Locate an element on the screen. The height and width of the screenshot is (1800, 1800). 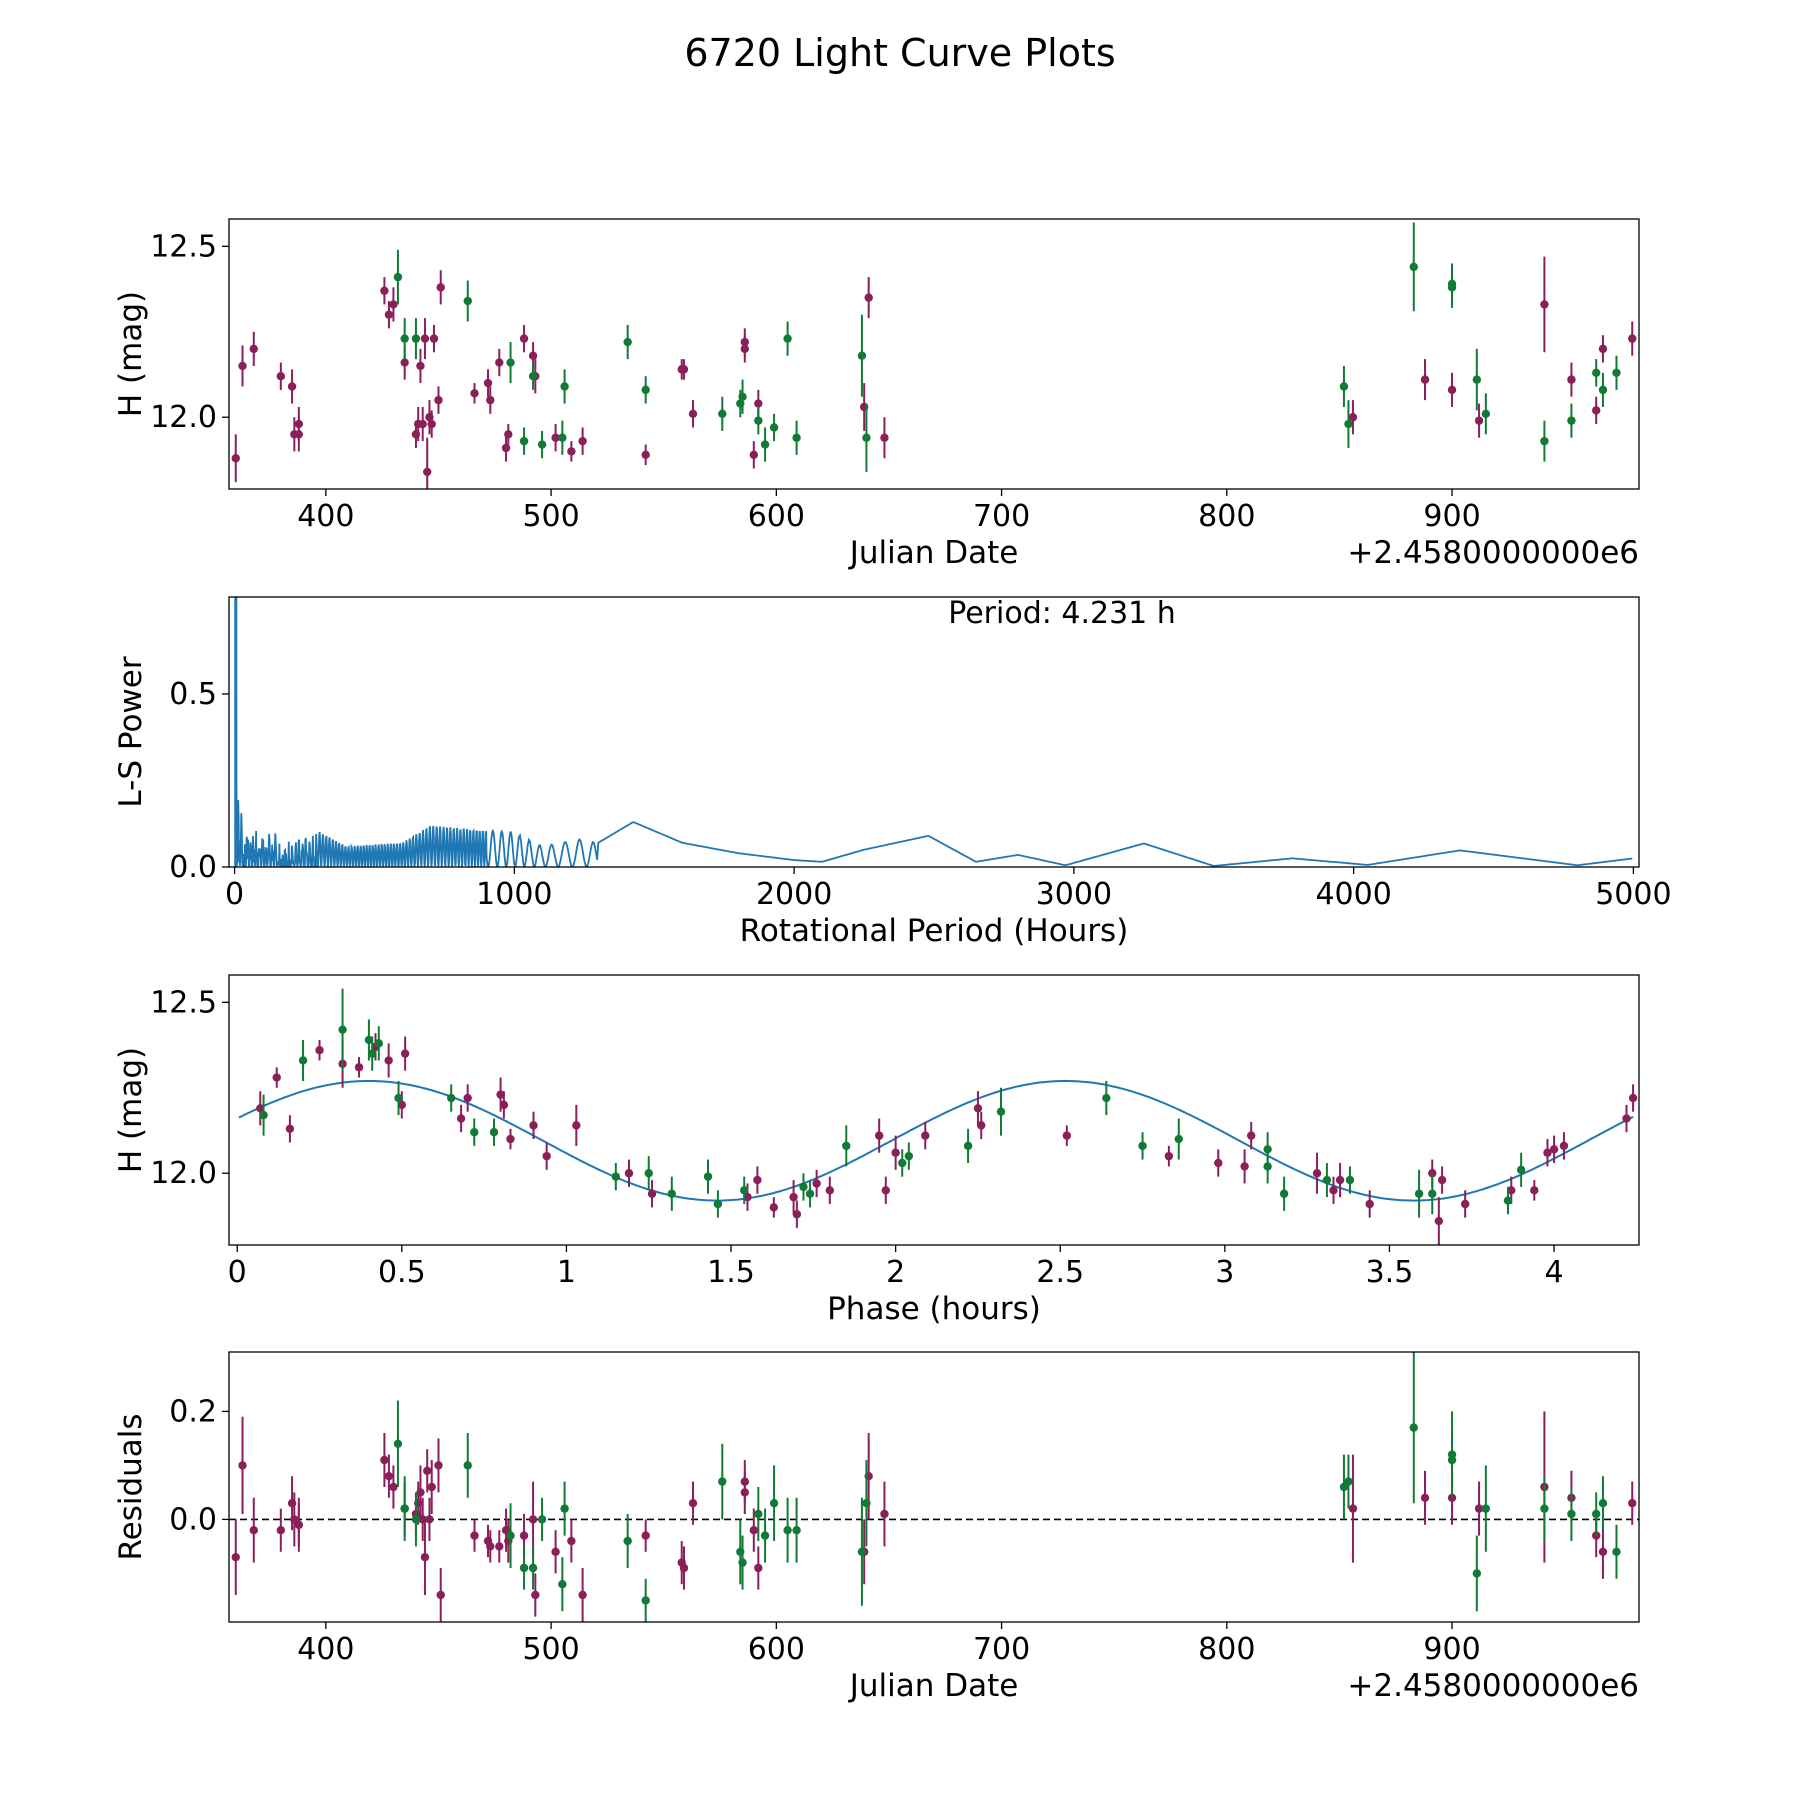
residuals-x-tick-label: 700 is located at coordinates (1001, 1649).